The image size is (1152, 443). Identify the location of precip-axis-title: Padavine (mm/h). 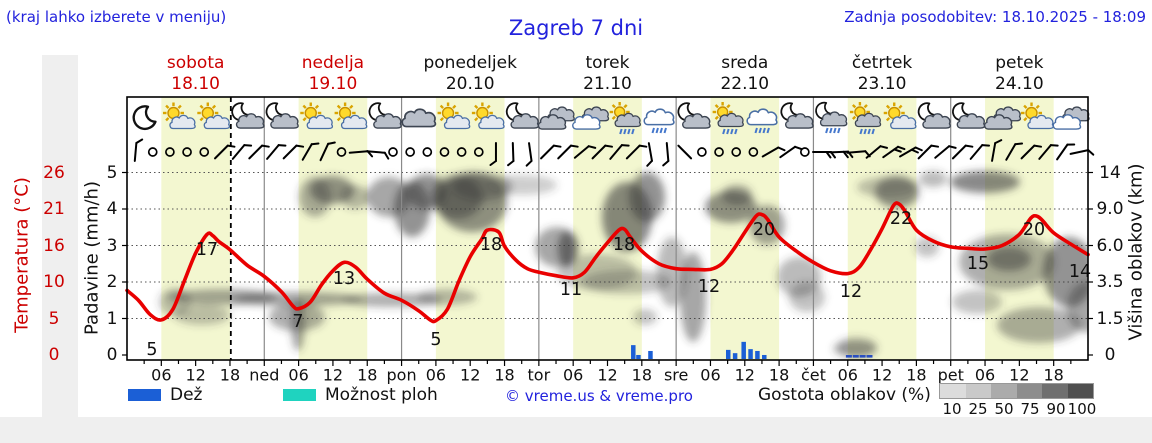
(92, 258).